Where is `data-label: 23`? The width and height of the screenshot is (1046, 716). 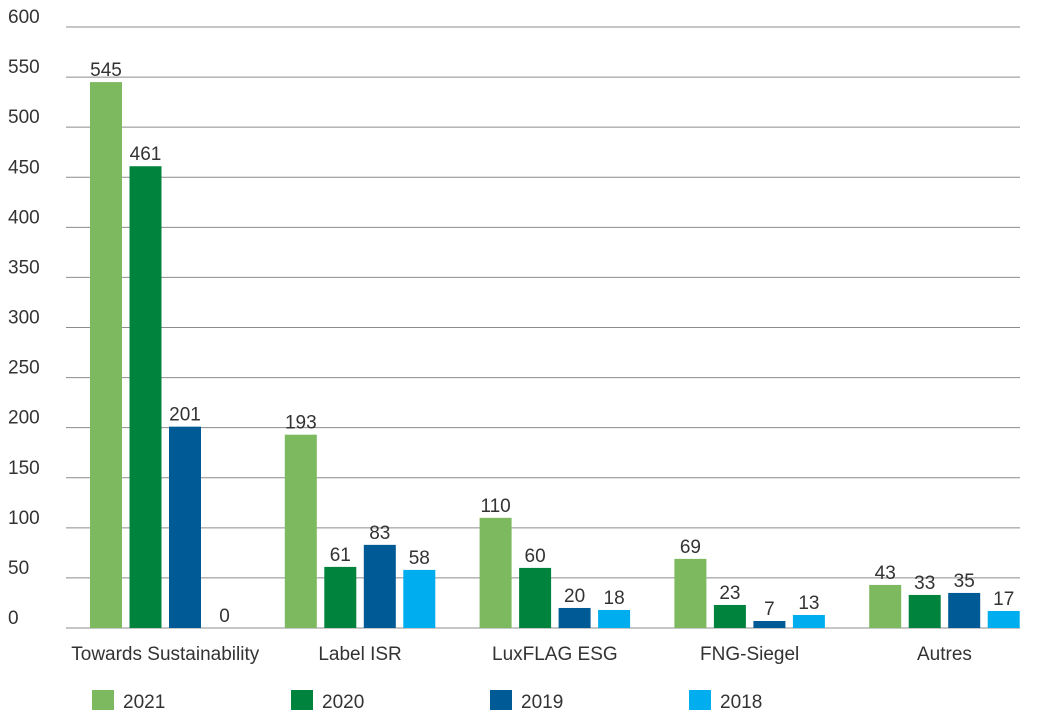 data-label: 23 is located at coordinates (729, 593).